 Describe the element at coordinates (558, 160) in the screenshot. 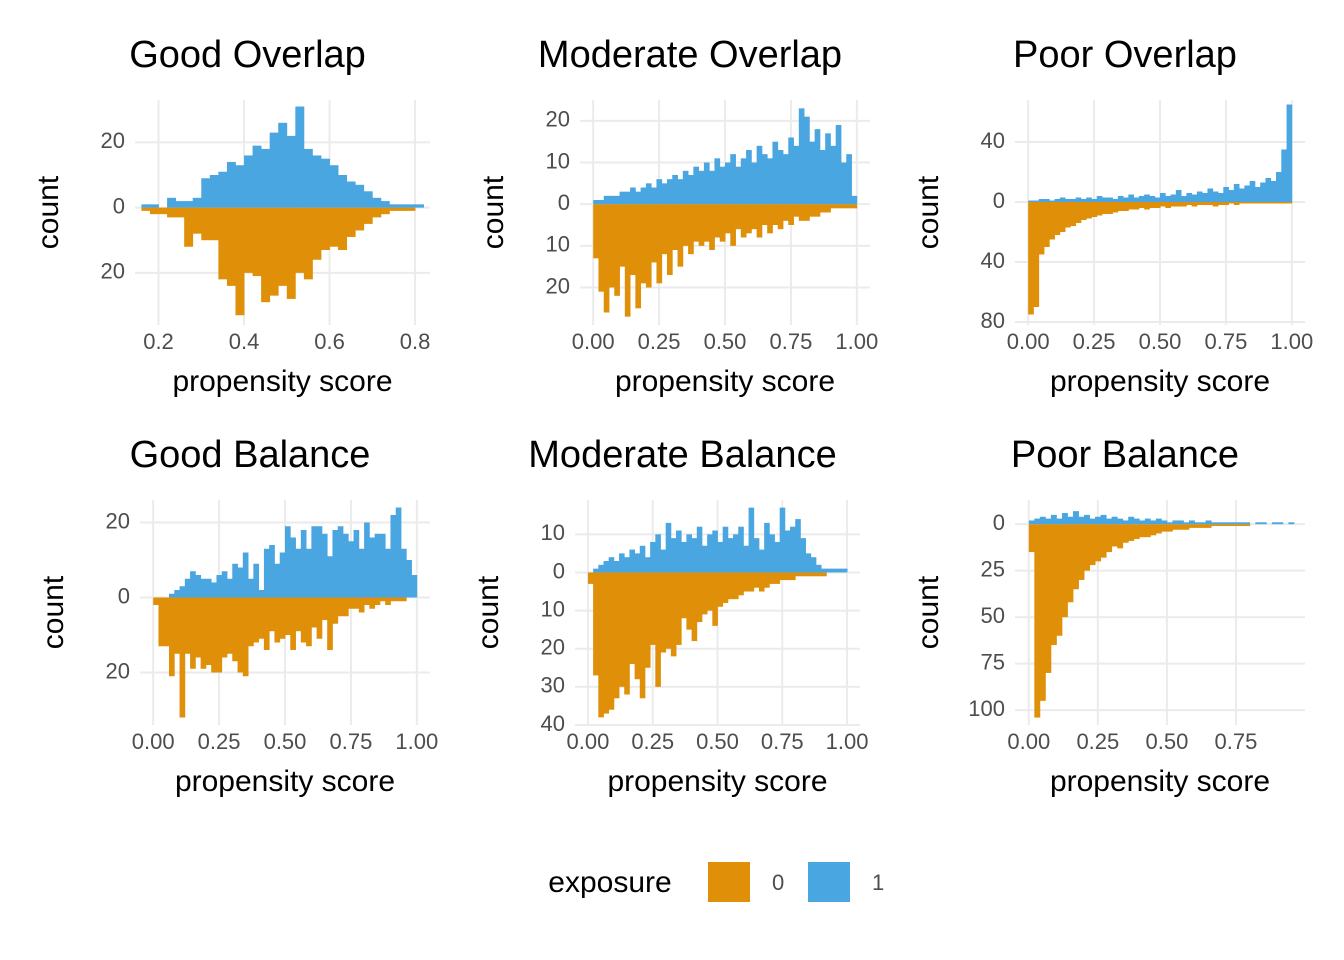

I see `y-tick-label: 10` at that location.